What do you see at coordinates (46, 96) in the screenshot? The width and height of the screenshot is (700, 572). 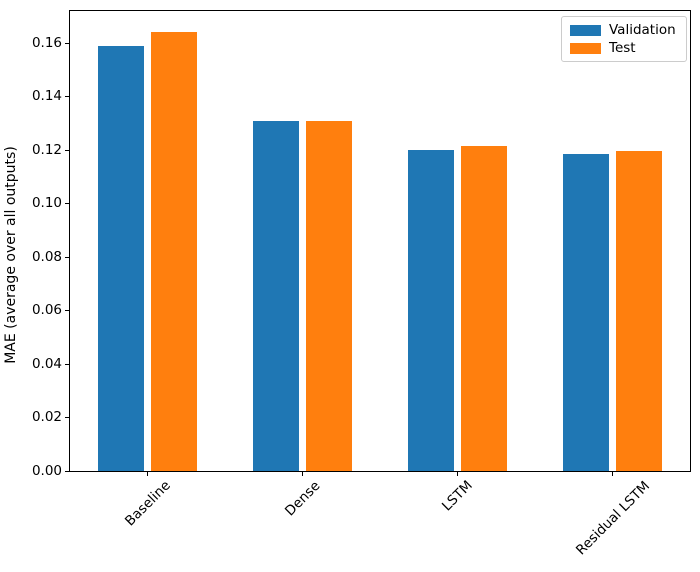 I see `y-tick-label: 0.14` at bounding box center [46, 96].